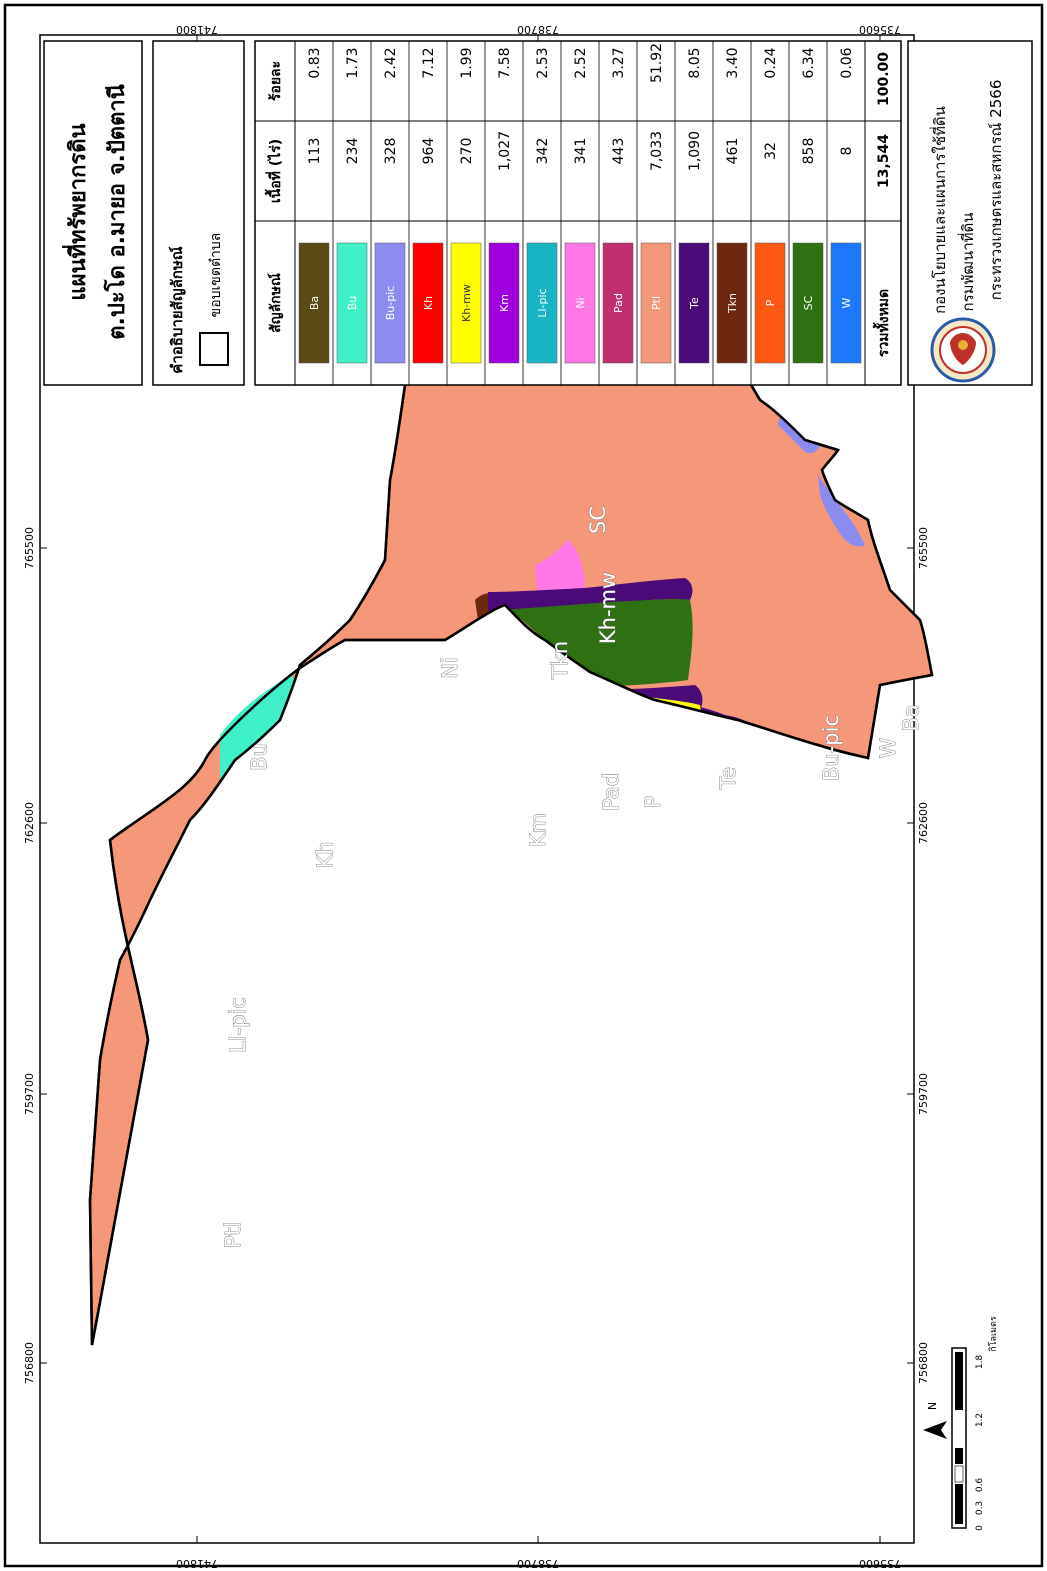  What do you see at coordinates (29, 548) in the screenshot?
I see `grid-label-left-4: 765500` at bounding box center [29, 548].